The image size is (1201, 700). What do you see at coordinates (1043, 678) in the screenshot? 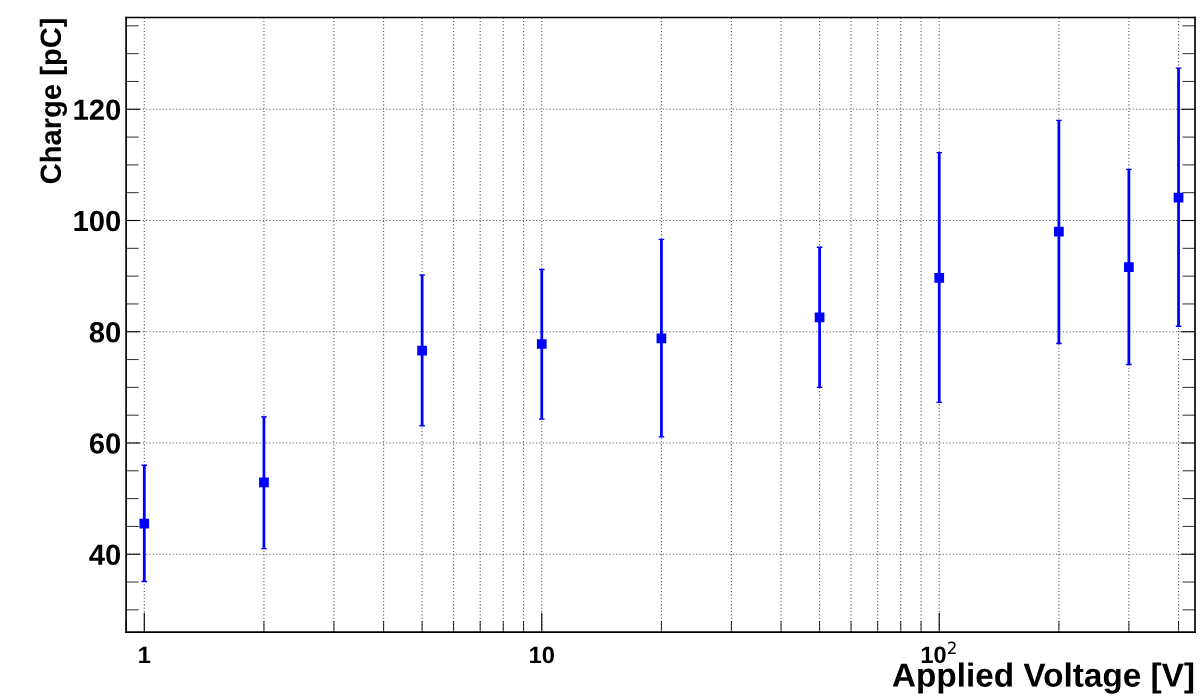
I see `x-axis-title: Applied Voltage [V]` at bounding box center [1043, 678].